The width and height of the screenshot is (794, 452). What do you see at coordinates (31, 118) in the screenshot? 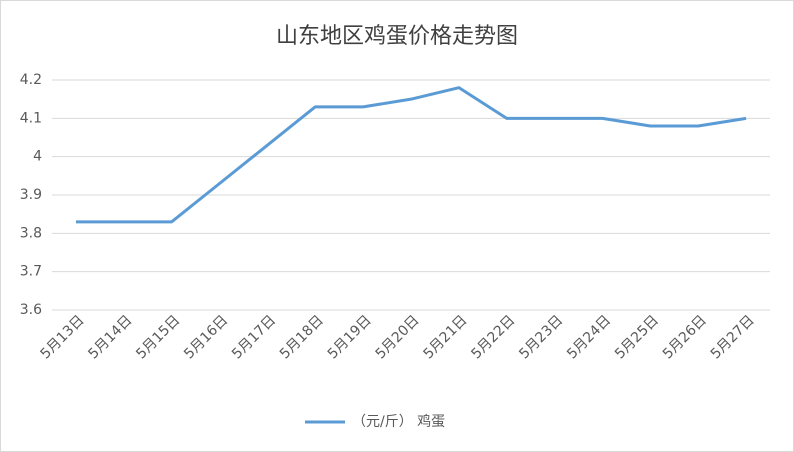
I see `y-tick-label: 4.1` at bounding box center [31, 118].